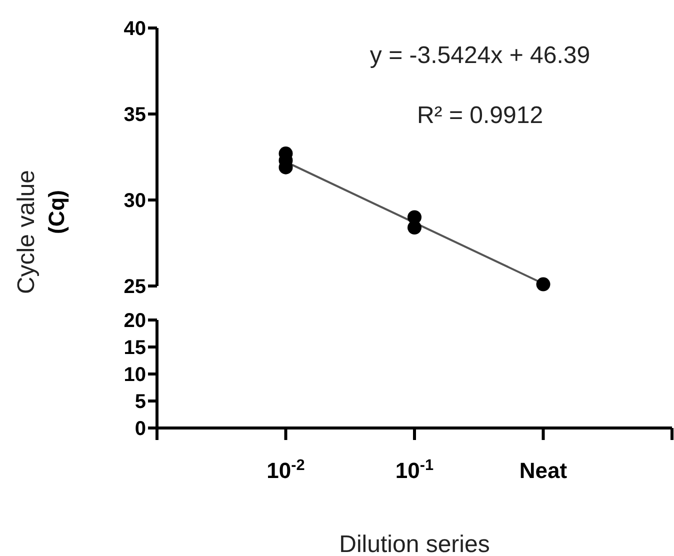  What do you see at coordinates (135, 29) in the screenshot?
I see `y-tick-label: 40` at bounding box center [135, 29].